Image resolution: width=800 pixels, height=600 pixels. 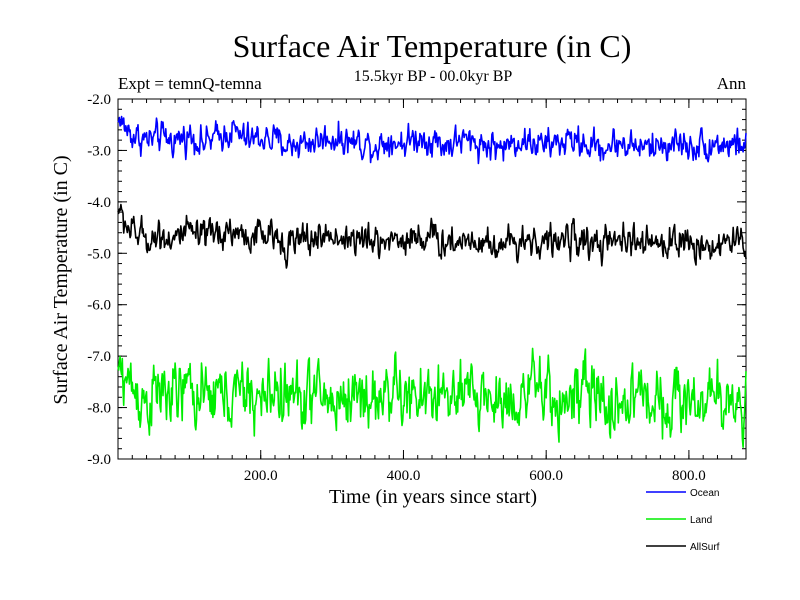 I want to click on y-tick-label: -5.0, so click(x=99, y=254).